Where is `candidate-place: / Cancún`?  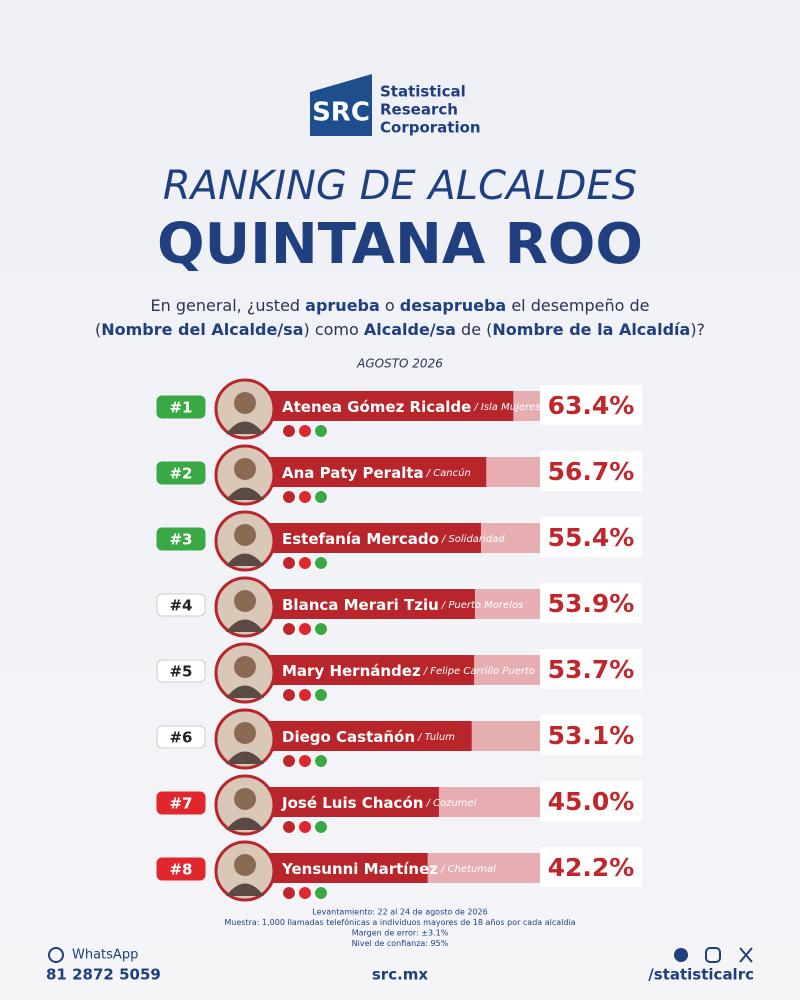 candidate-place: / Cancún is located at coordinates (448, 473).